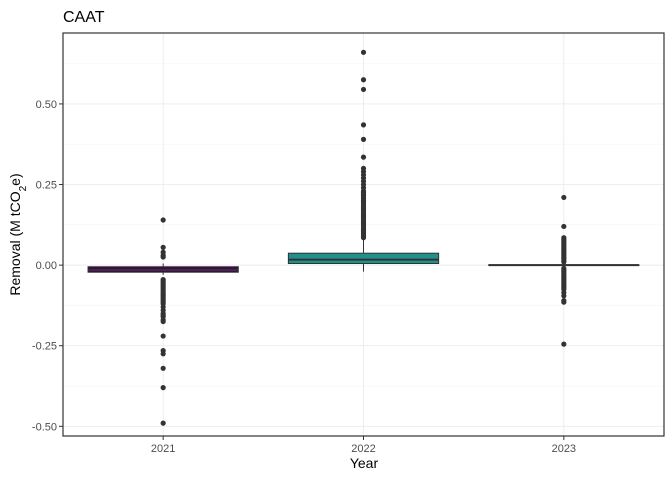 Image resolution: width=672 pixels, height=480 pixels. Describe the element at coordinates (15, 243) in the screenshot. I see `y-axis-label-main: Removal (M tCO` at that location.